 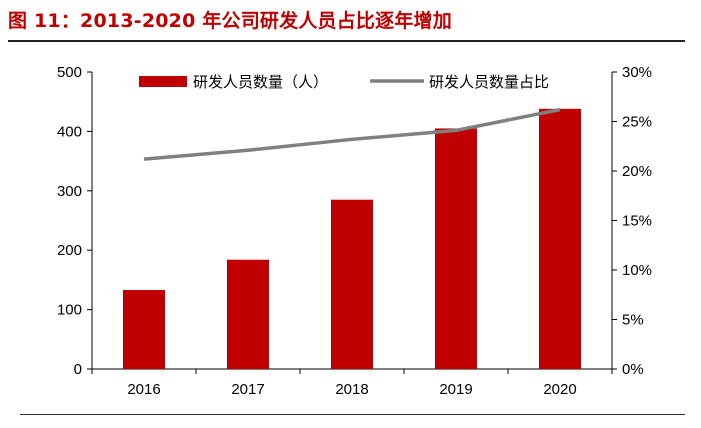 I want to click on title-rule, so click(x=346, y=41).